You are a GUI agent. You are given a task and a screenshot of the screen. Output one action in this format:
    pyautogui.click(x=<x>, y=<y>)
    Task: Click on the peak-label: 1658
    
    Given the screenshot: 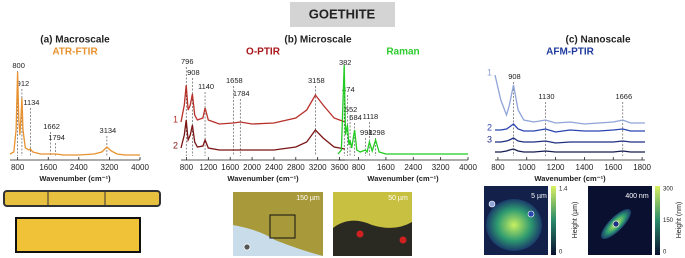 What is the action you would take?
    pyautogui.click(x=234, y=80)
    